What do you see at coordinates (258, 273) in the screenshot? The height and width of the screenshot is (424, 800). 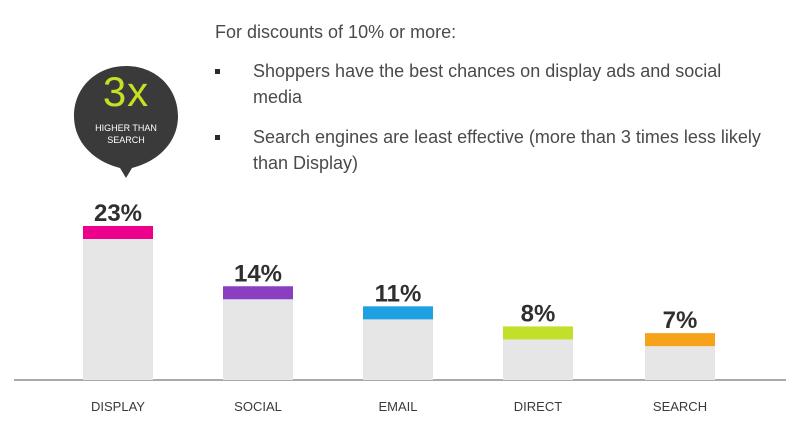 I see `data-label: 14%` at bounding box center [258, 273].